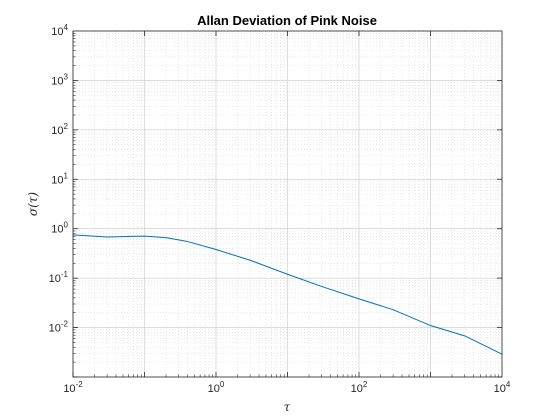  I want to click on x-tick-label: 10⁰, so click(216, 387).